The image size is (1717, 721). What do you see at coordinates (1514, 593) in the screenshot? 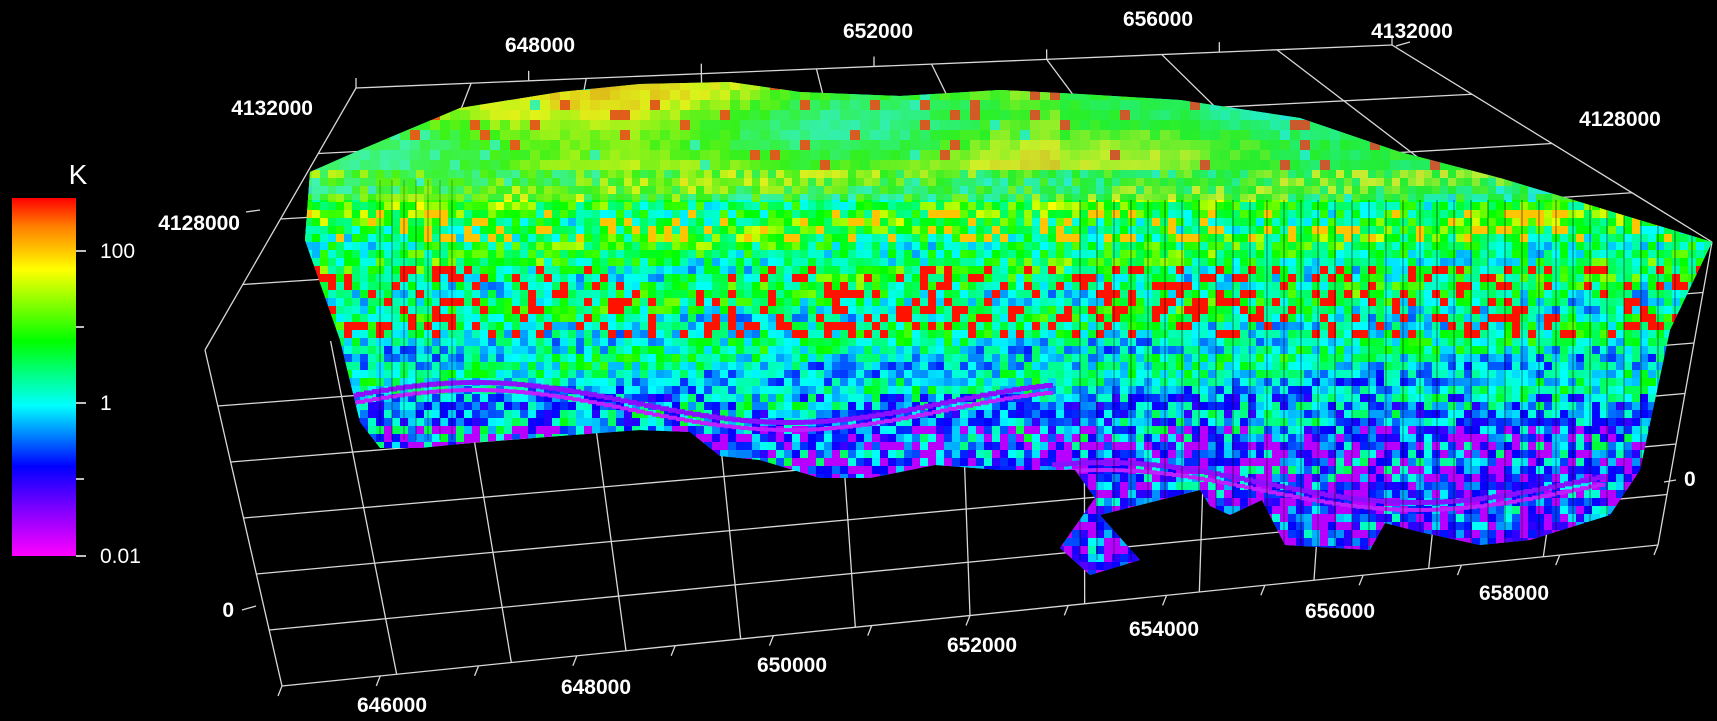
I see `x-front-tick-658000: 658000` at bounding box center [1514, 593].